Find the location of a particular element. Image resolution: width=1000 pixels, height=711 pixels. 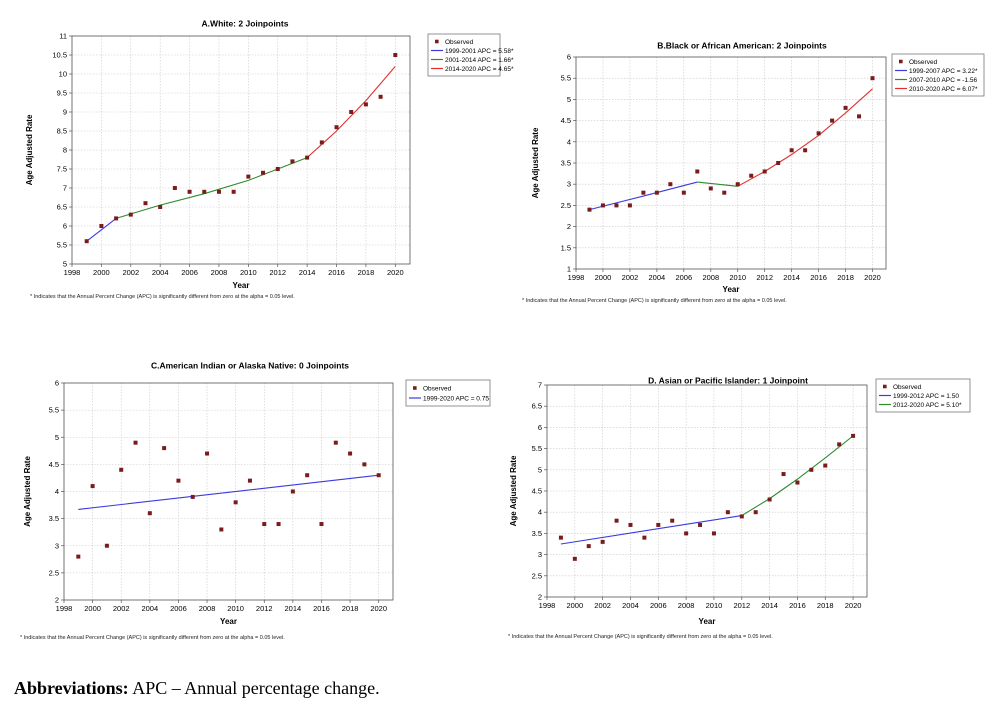

y-tick-label: 8 is located at coordinates (65, 150).